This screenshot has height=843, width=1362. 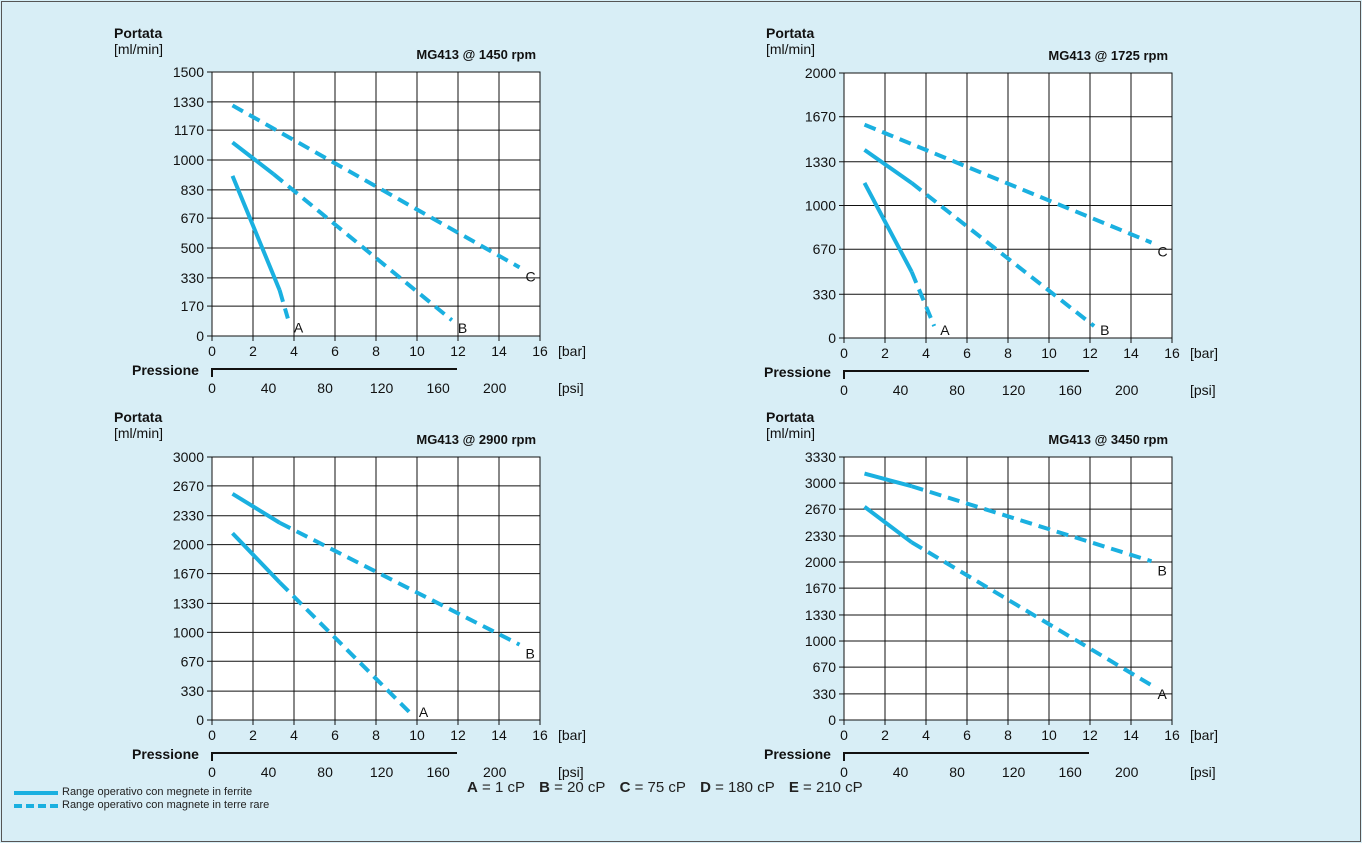 What do you see at coordinates (825, 787) in the screenshot?
I see `viscosity-item-e: E = 210 cP` at bounding box center [825, 787].